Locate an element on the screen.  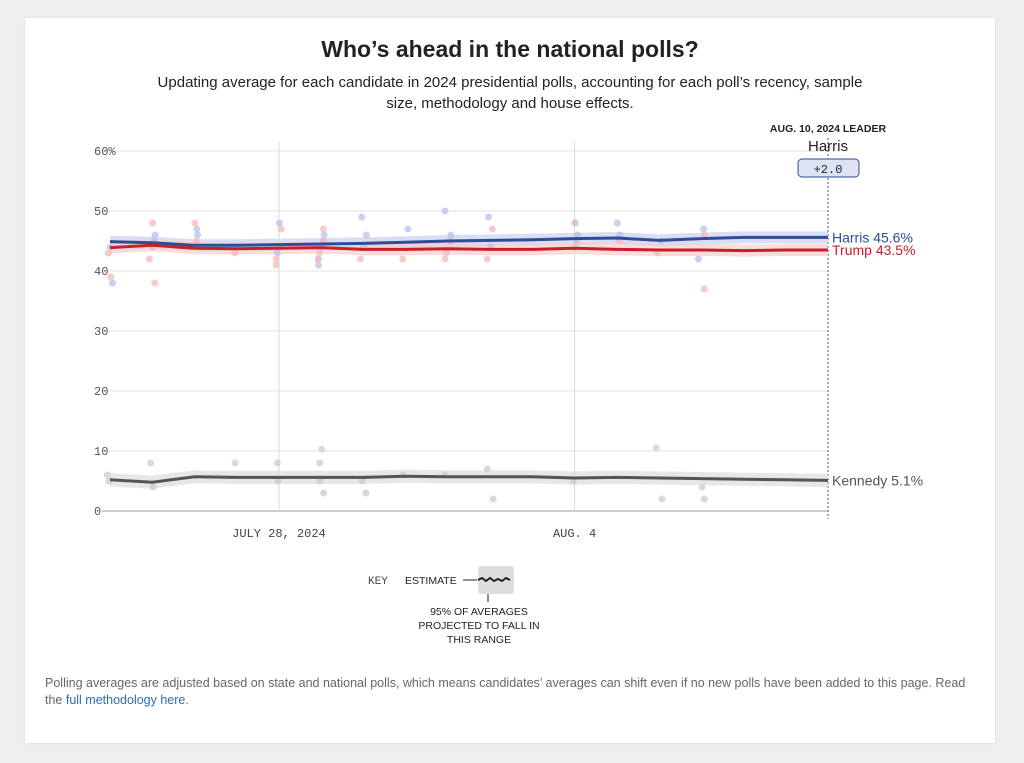
leader-date: AUG. 10, 2024 LEADER is located at coordinates (828, 129).